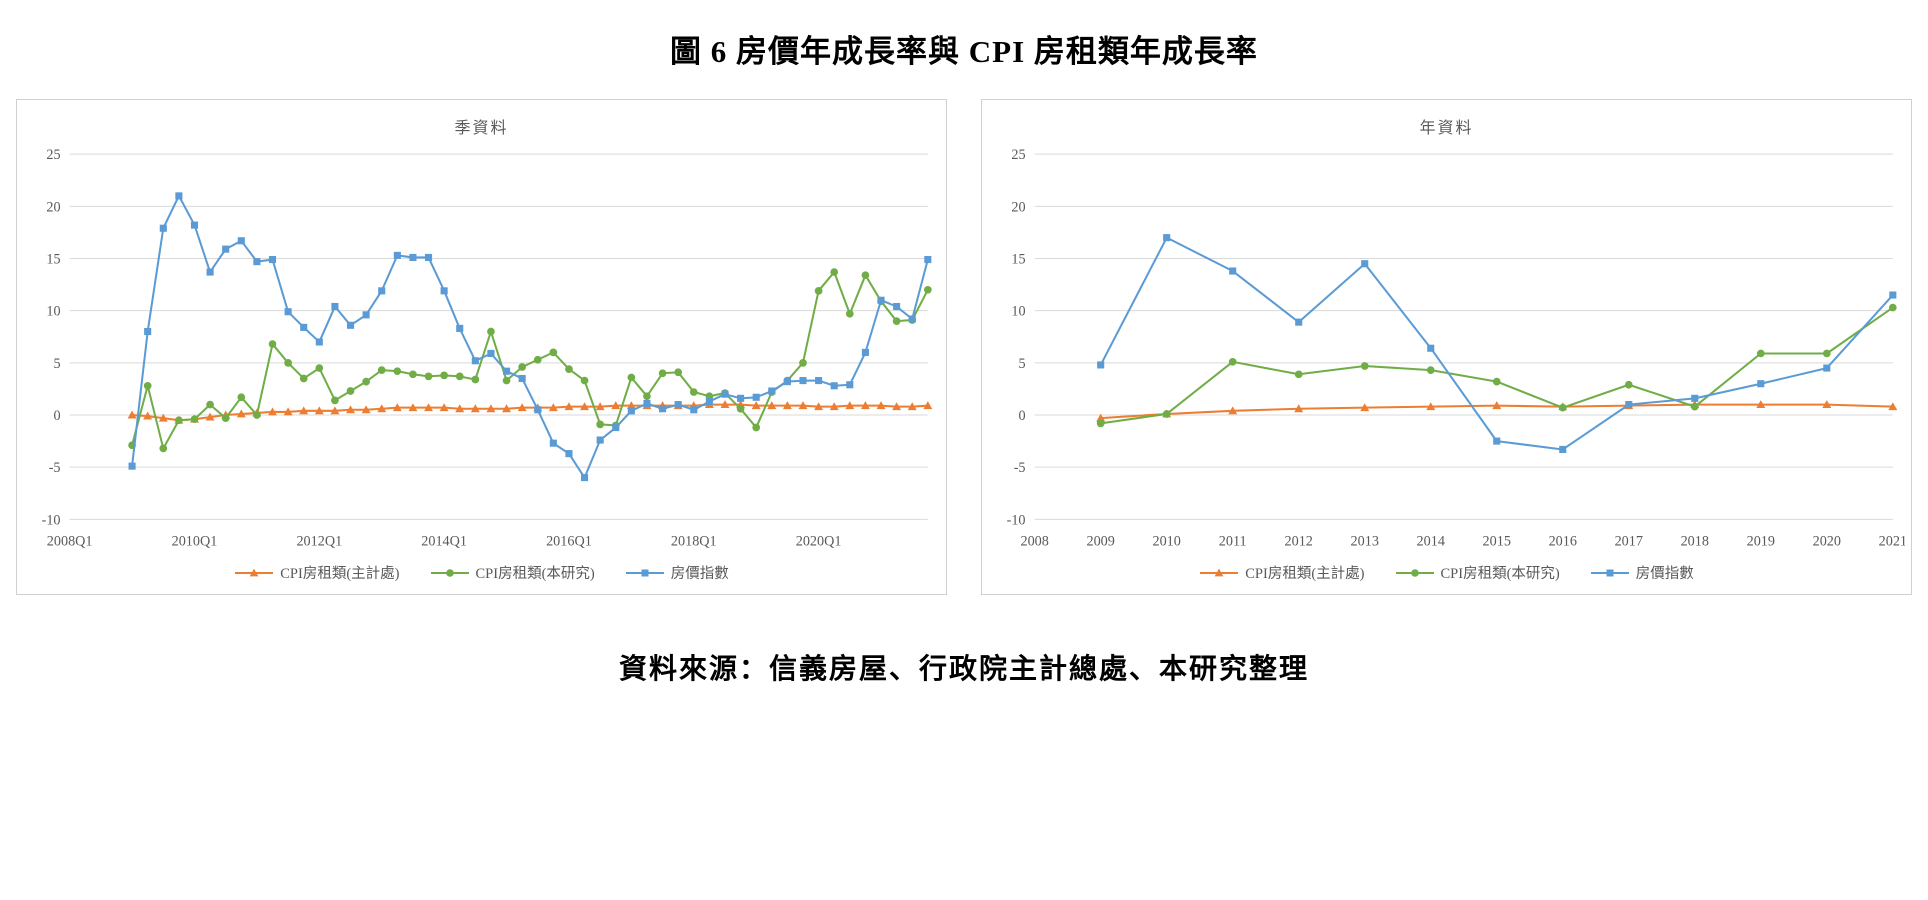  What do you see at coordinates (1233, 542) in the screenshot?
I see `svg-text: 2011` at bounding box center [1233, 542].